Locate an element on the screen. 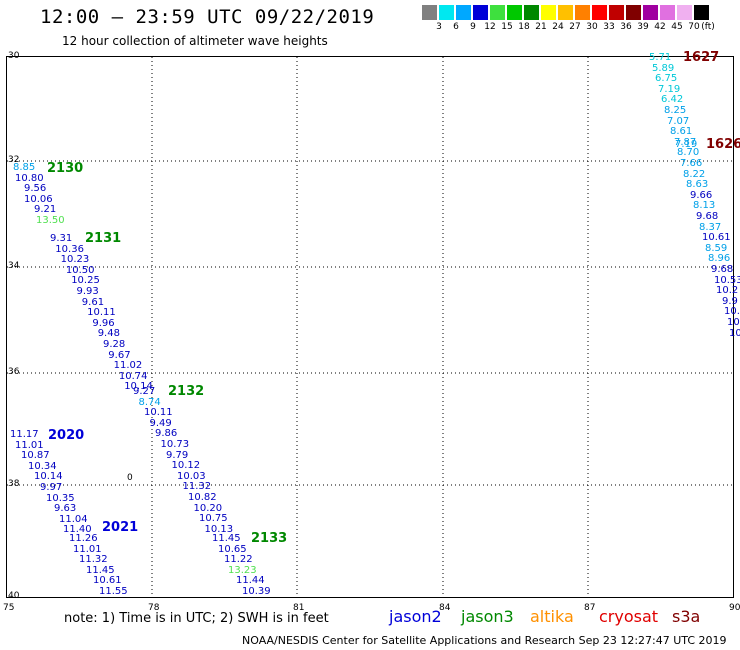 The image size is (740, 650). track-reading: 10.50 is located at coordinates (80, 270).